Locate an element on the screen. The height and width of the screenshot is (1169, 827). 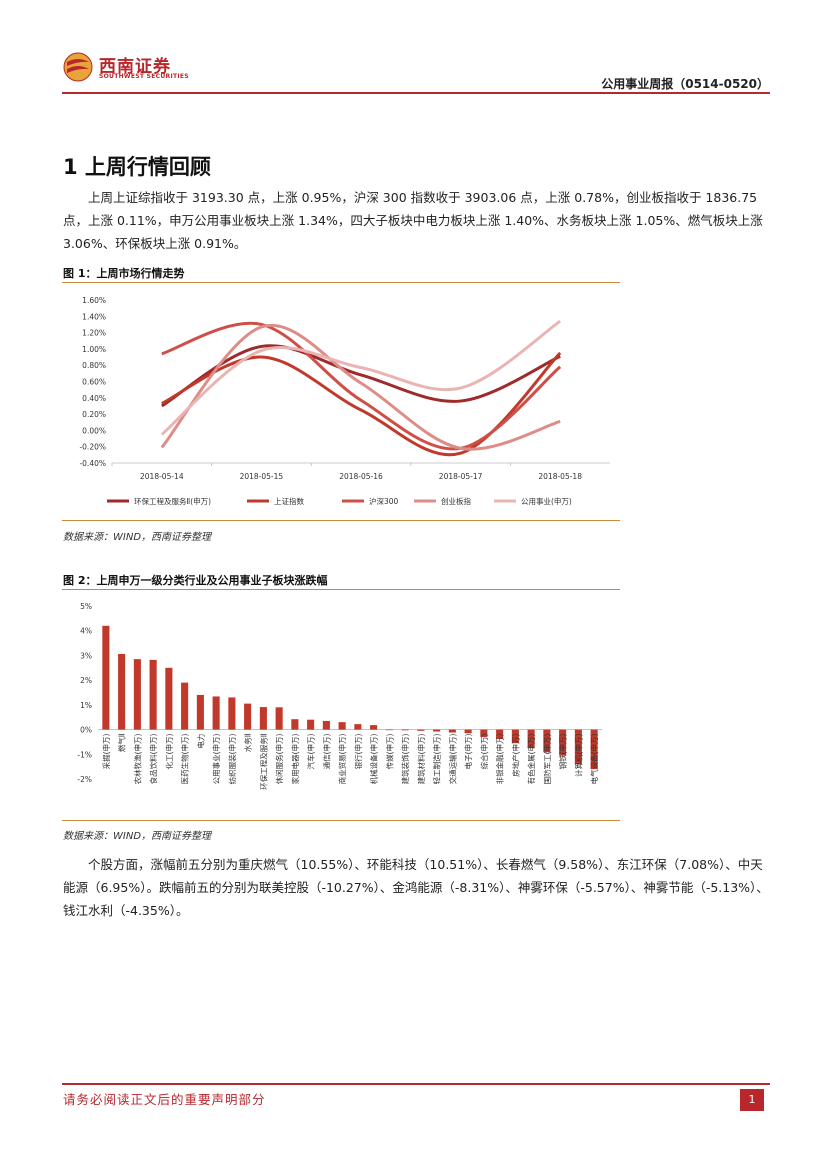
x-tick-label: 公用事业(申万) is located at coordinates (216, 759).